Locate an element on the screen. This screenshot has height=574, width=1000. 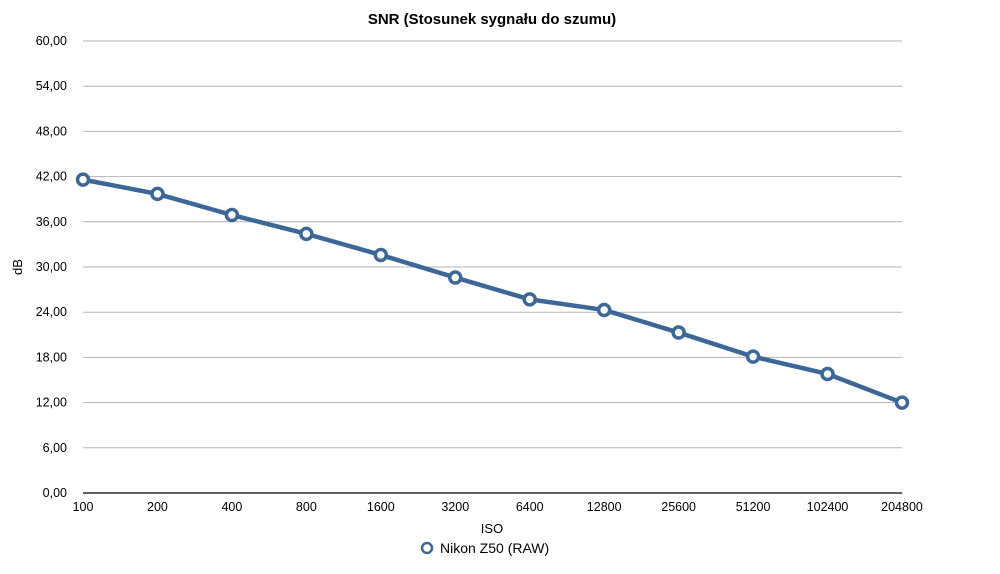
x-tick-label: 200 is located at coordinates (157, 507).